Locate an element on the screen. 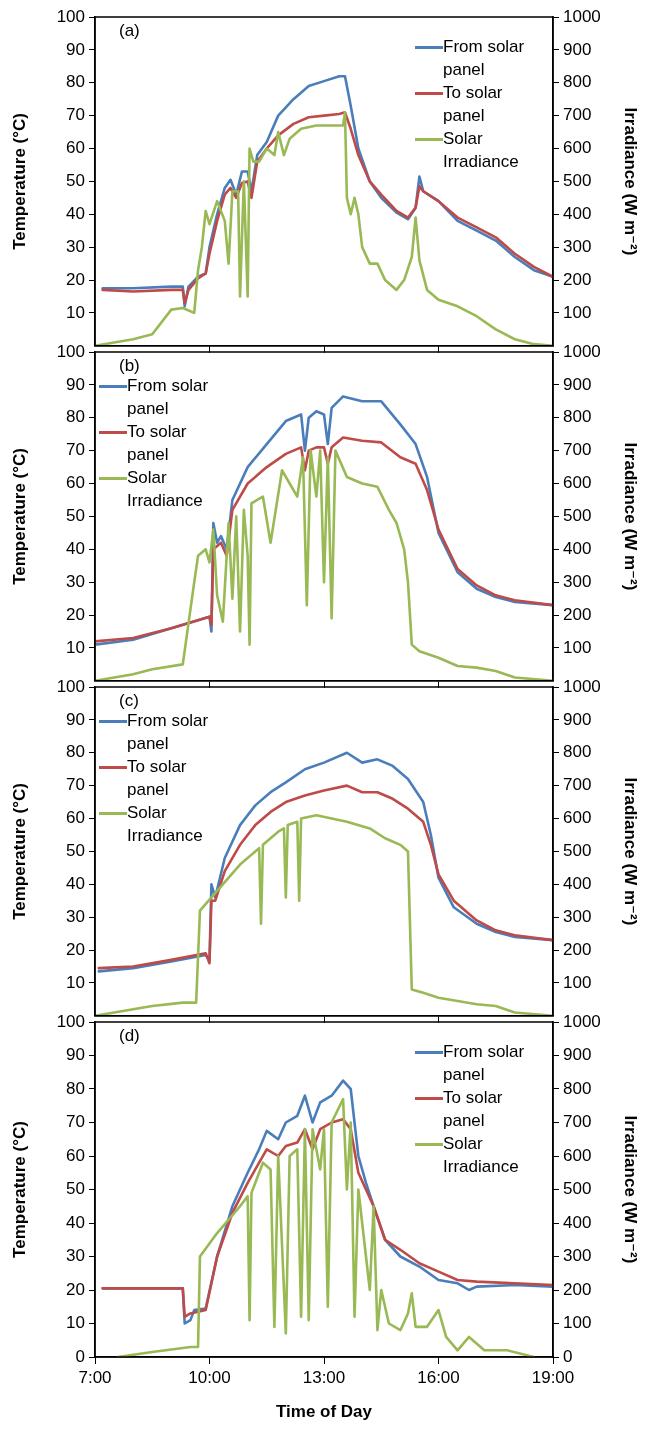  annotation: (b) is located at coordinates (129, 366).